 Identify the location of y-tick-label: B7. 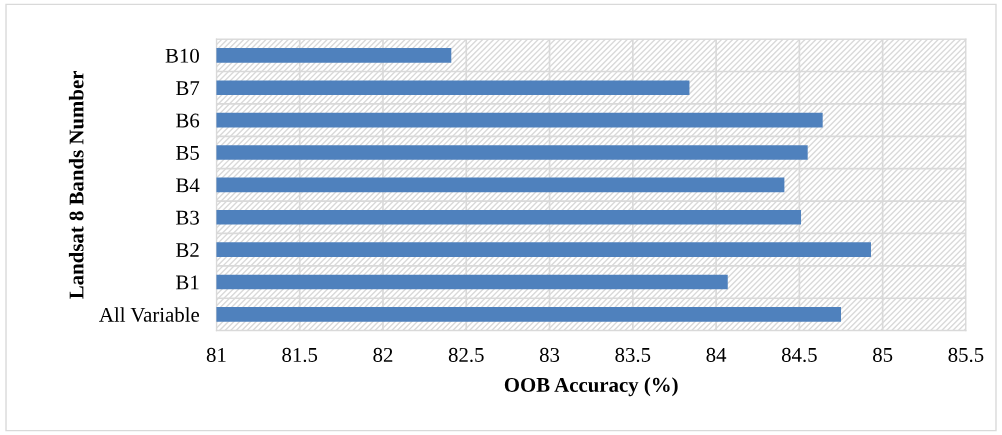
(188, 88).